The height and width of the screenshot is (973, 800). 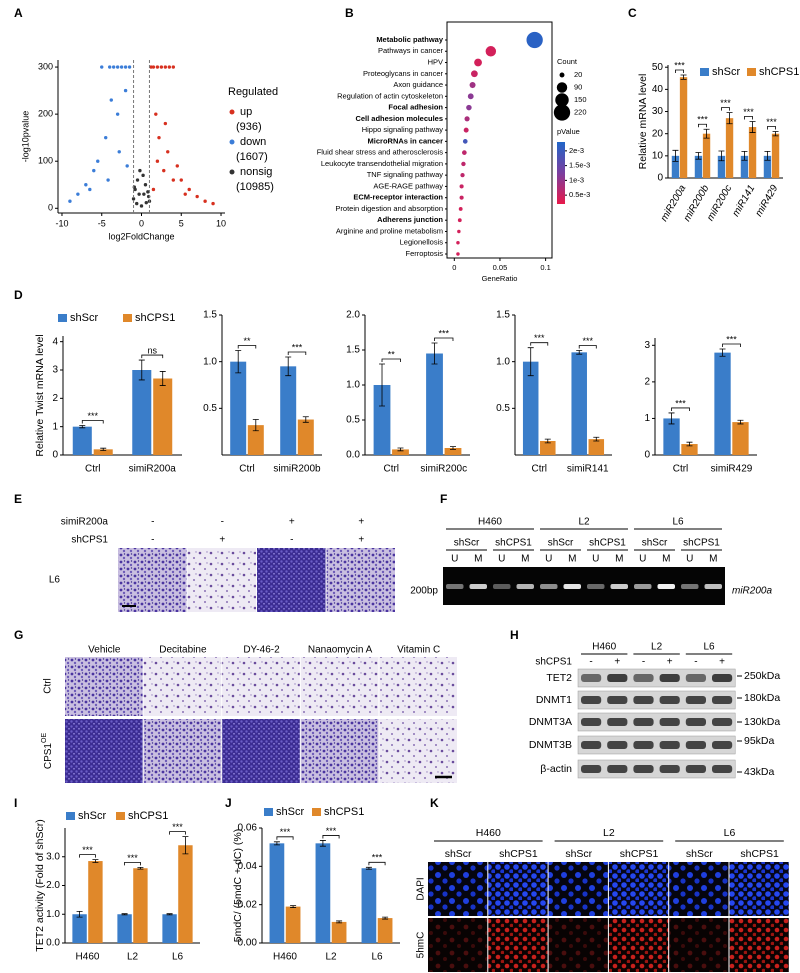 What do you see at coordinates (500, 267) in the screenshot?
I see `x-tick-label: 0.05` at bounding box center [500, 267].